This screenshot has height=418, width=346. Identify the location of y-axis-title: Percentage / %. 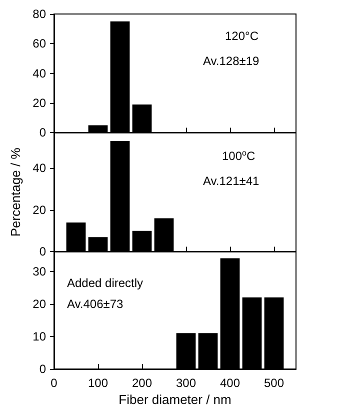
(15, 192).